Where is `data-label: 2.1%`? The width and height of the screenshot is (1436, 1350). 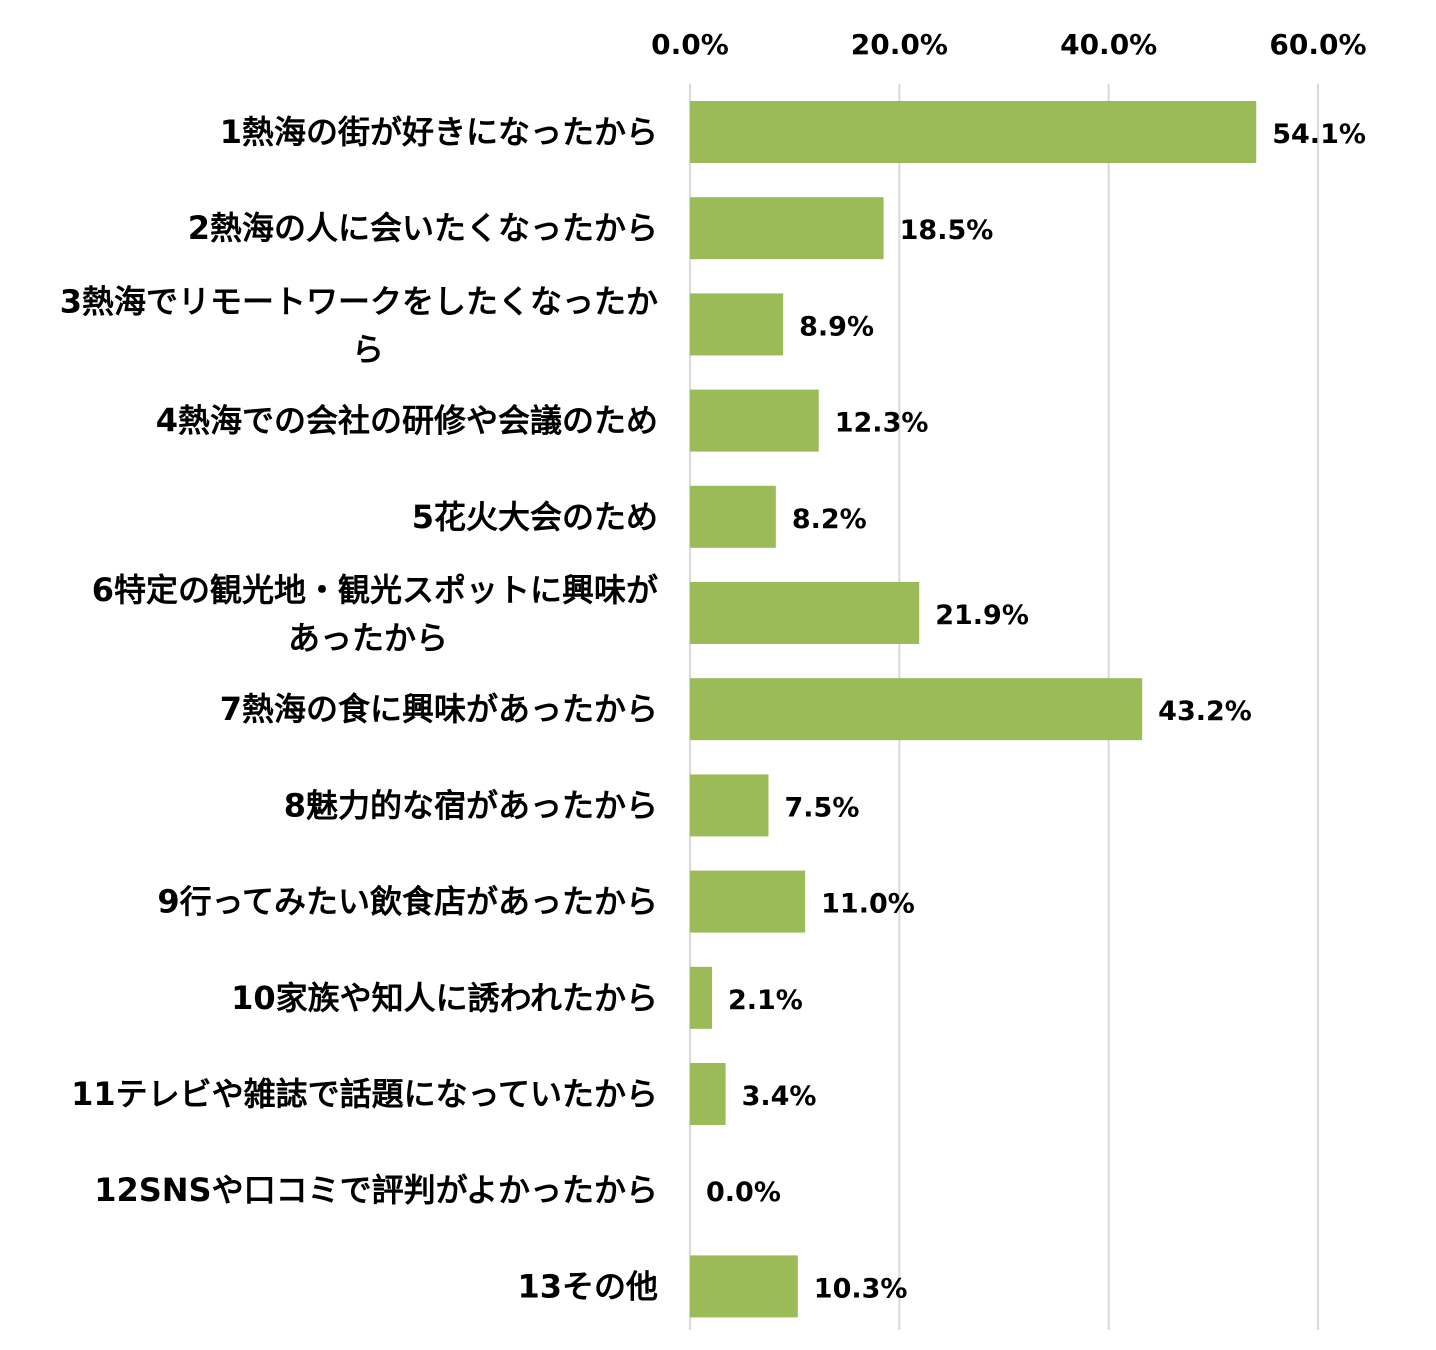
data-label: 2.1% is located at coordinates (765, 1000).